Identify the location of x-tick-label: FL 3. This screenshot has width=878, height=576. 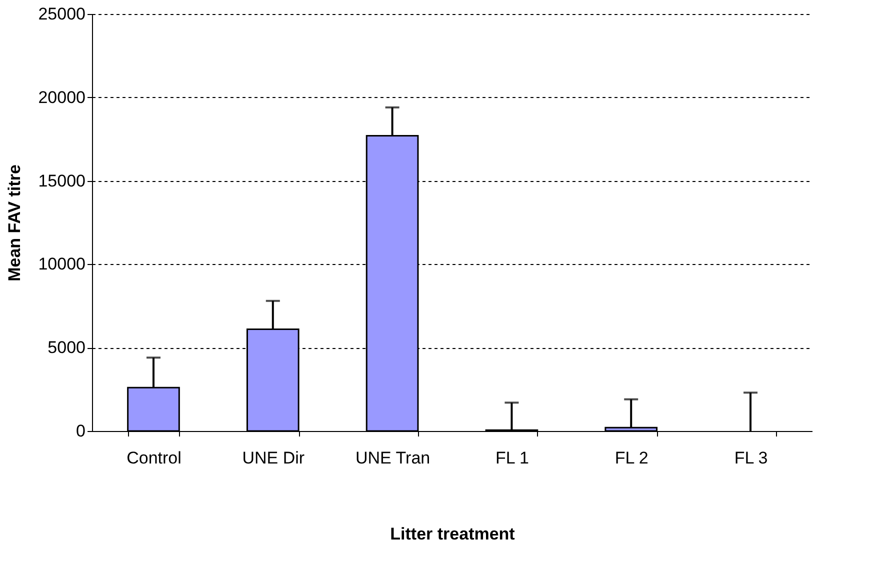
(751, 458).